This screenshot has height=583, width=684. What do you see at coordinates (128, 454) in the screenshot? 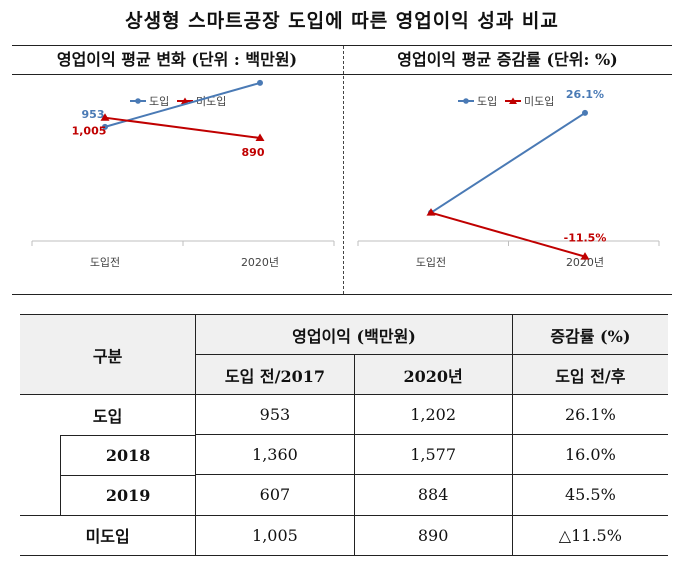
I see `row-label-inner: 2018` at bounding box center [128, 454].